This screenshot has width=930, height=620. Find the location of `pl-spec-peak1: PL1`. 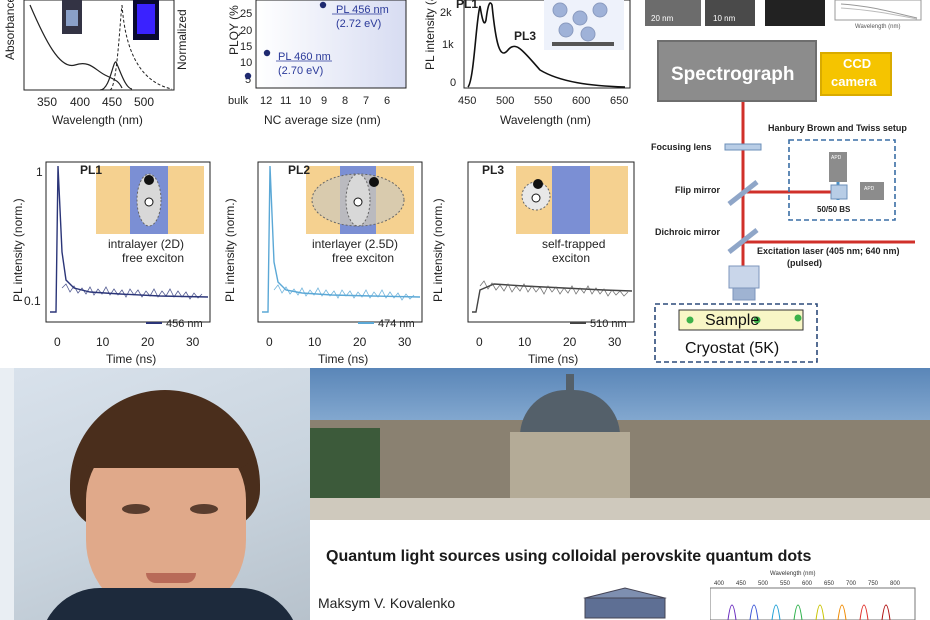

pl-spec-peak1: PL1 is located at coordinates (467, 5).